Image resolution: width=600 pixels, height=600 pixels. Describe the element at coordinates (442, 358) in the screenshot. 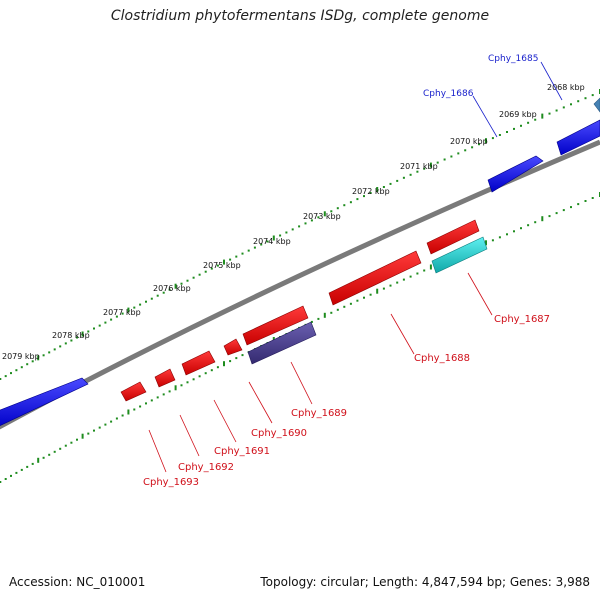

I see `gene-label-cphy1688: Cphy_1688` at that location.